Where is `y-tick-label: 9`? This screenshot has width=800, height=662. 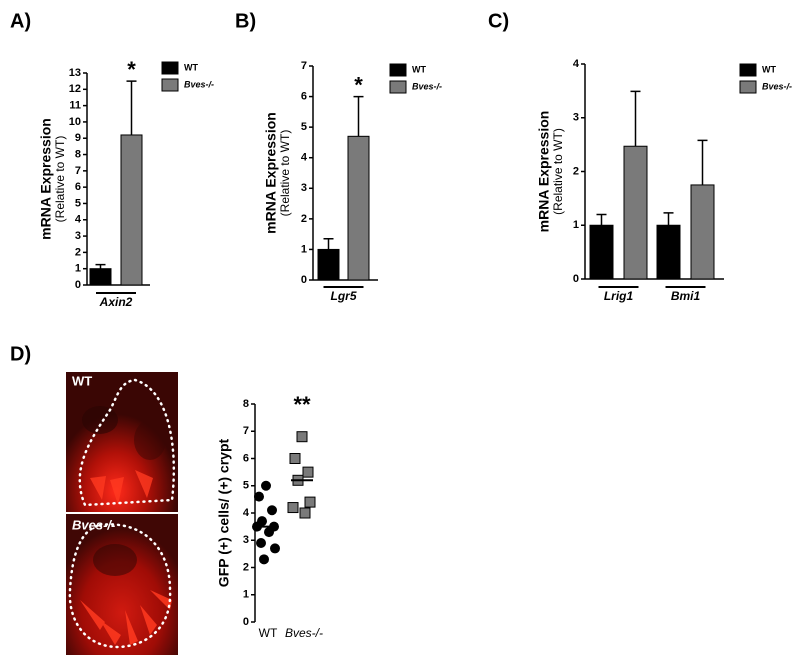 y-tick-label: 9 is located at coordinates (78, 138).